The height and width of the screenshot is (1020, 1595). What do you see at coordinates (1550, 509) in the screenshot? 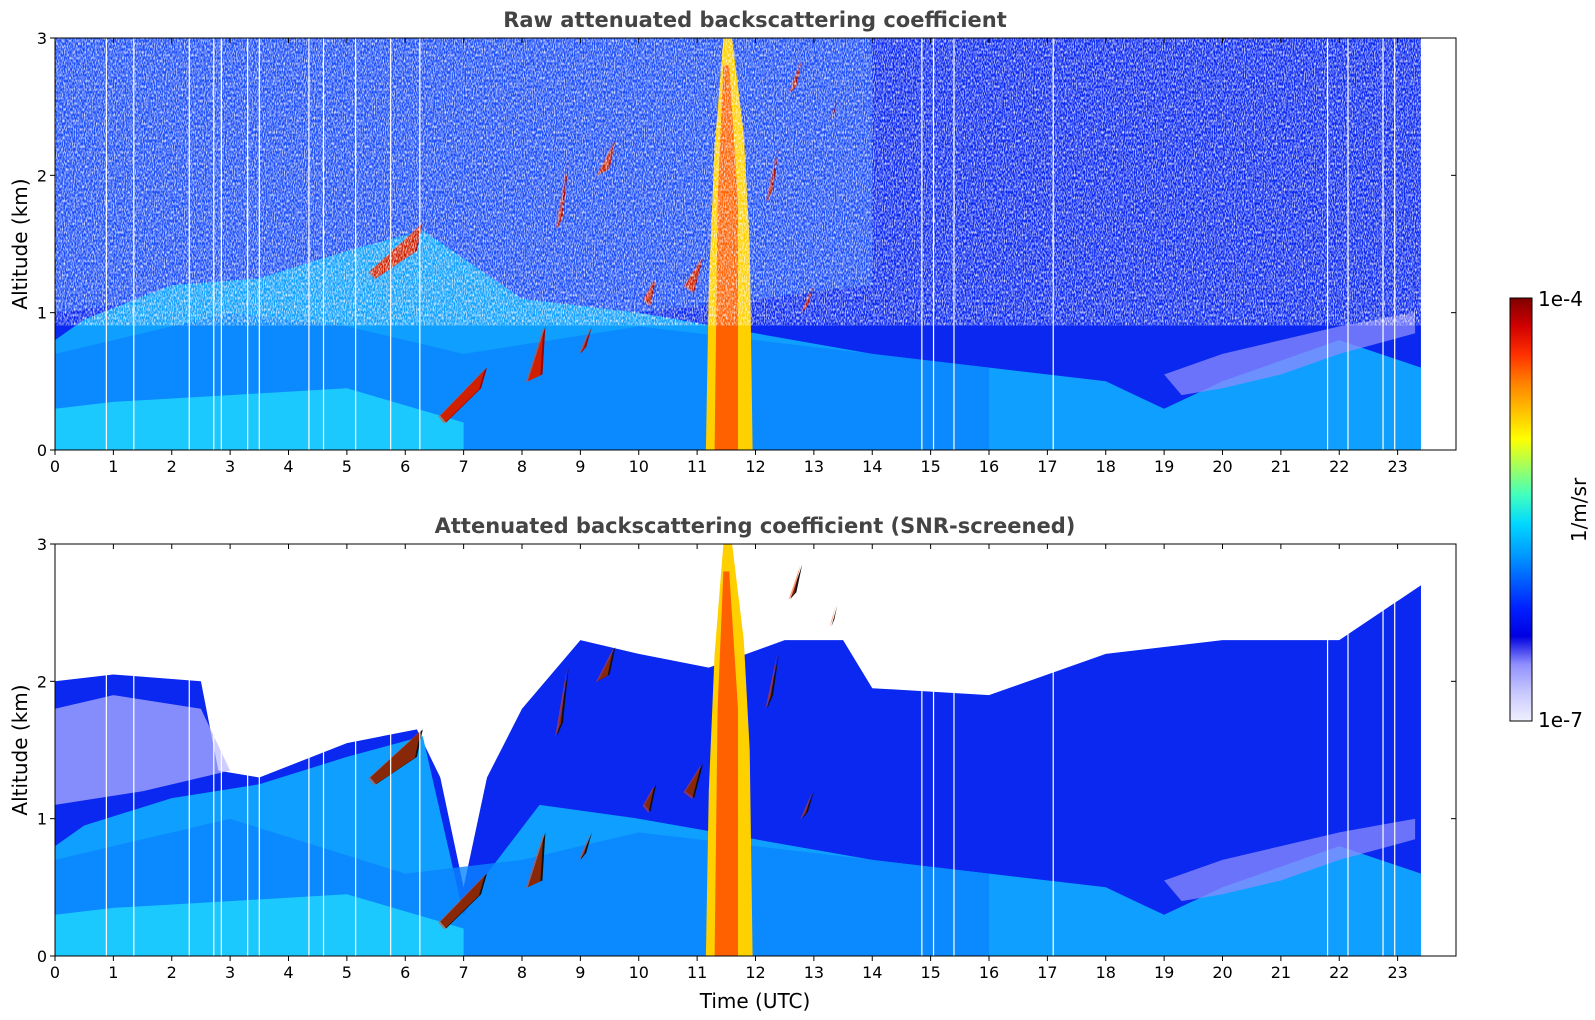
I see `colorbar: 1e-4 1e-7 1/m/sr` at bounding box center [1550, 509].